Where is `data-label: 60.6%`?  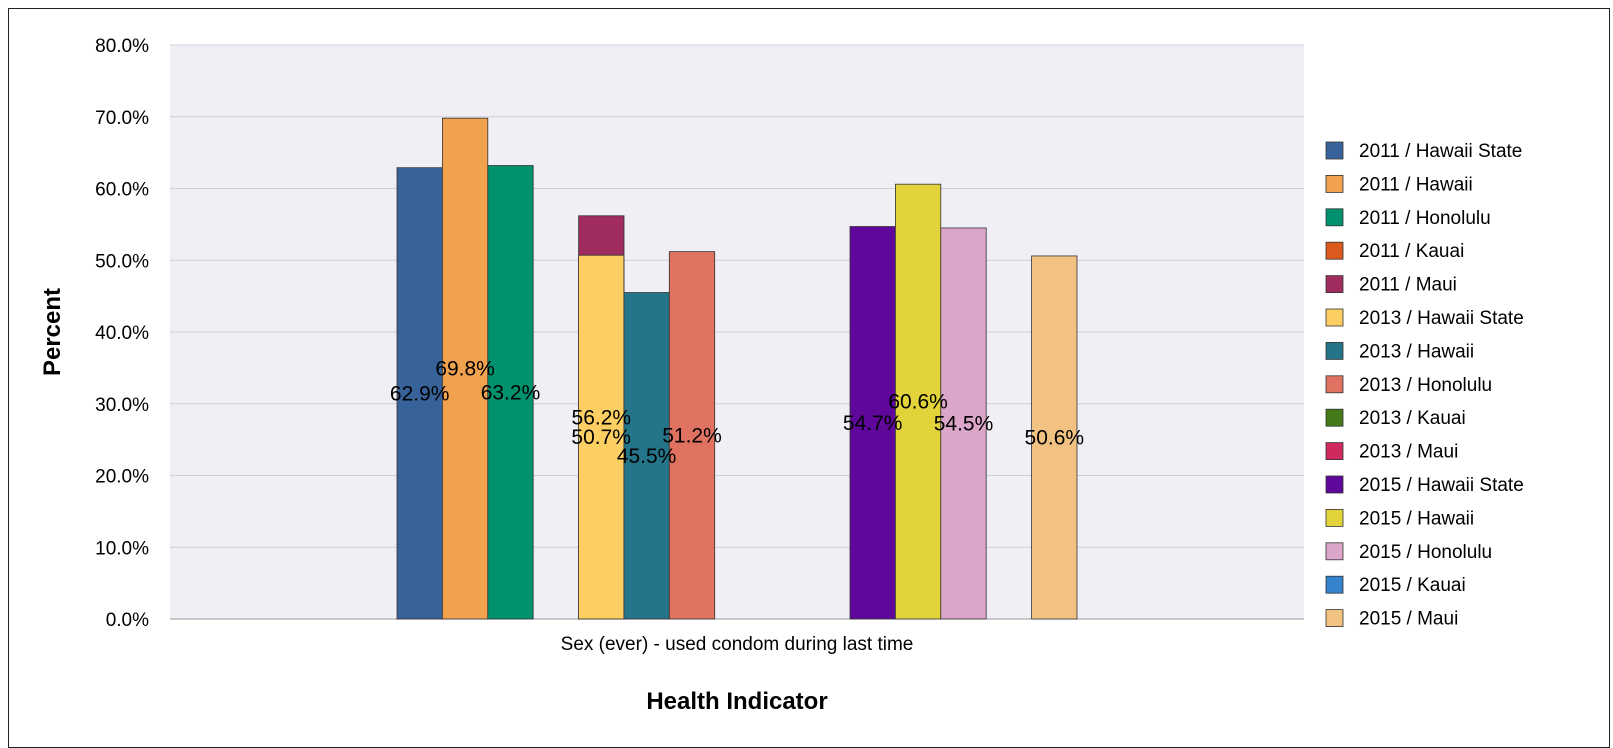 data-label: 60.6% is located at coordinates (918, 402).